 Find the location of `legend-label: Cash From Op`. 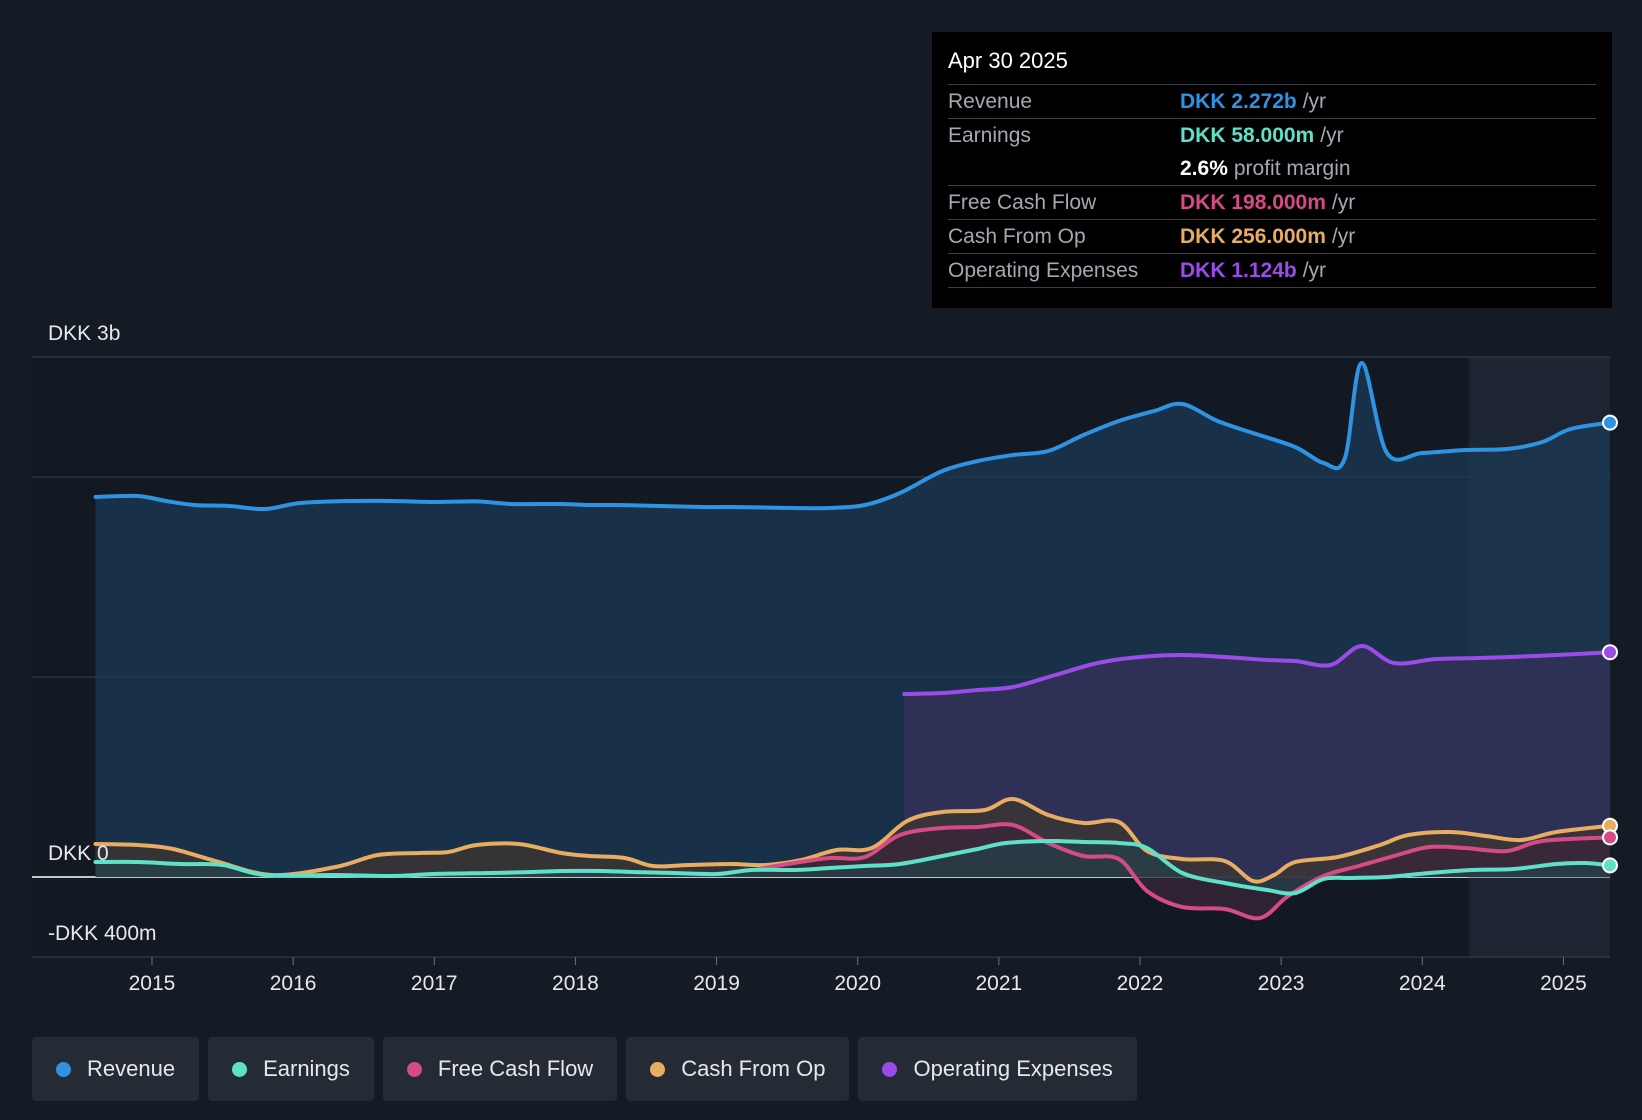

legend-label: Cash From Op is located at coordinates (753, 1068).